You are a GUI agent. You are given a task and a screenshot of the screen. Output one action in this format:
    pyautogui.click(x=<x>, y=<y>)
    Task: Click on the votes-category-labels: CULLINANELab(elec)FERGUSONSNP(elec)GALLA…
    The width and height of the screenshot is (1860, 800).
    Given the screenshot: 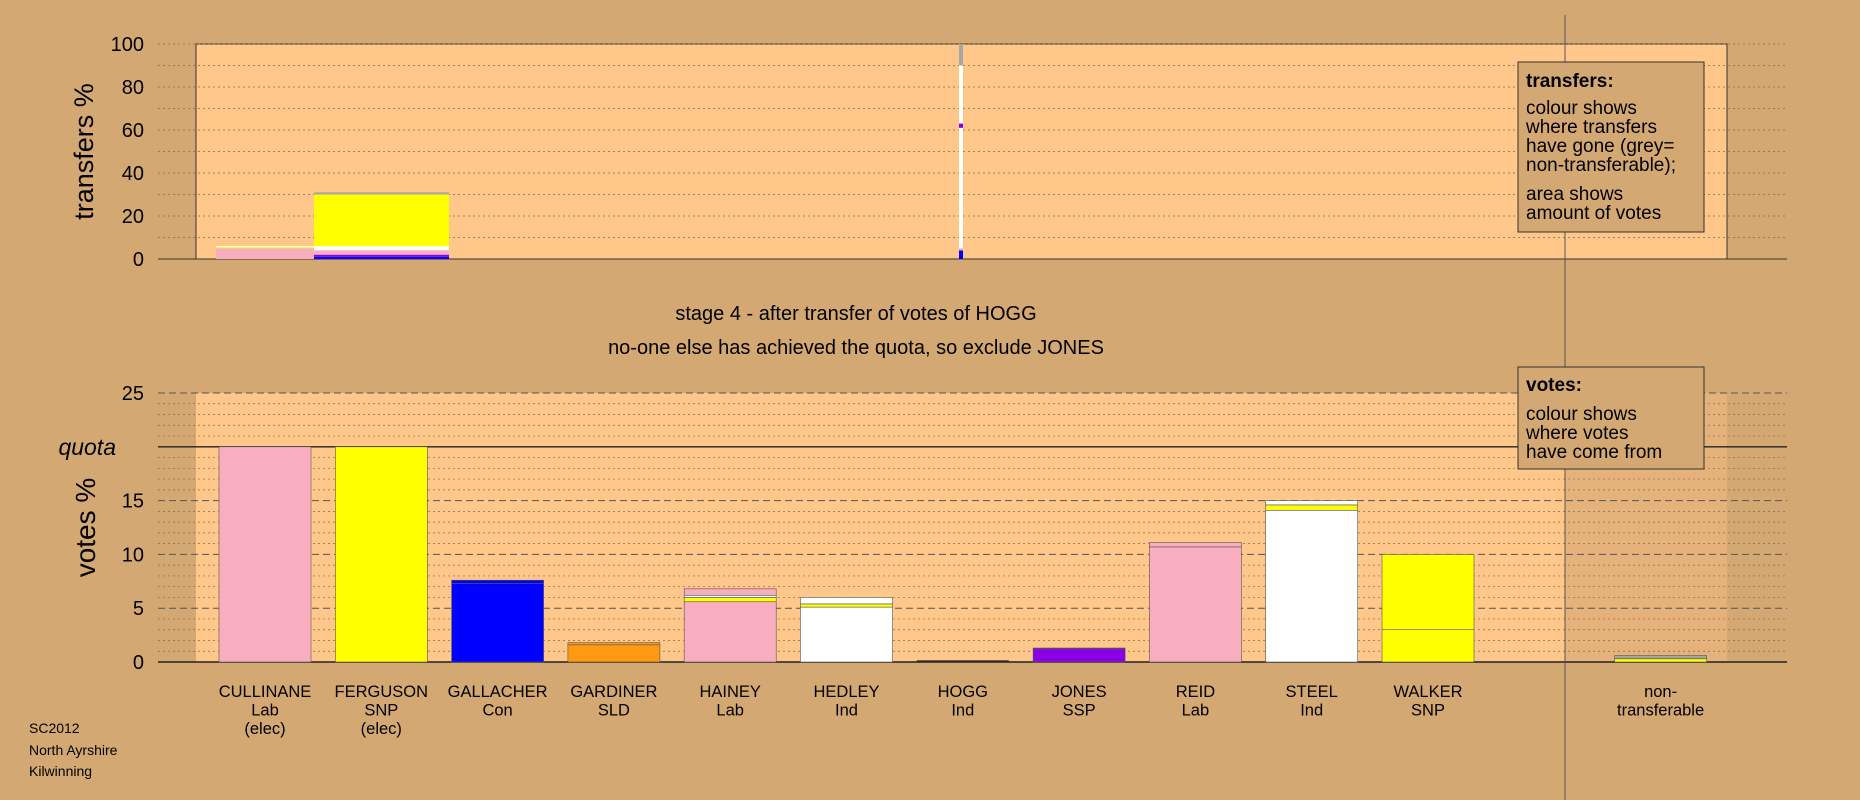 What is the action you would take?
    pyautogui.click(x=961, y=710)
    